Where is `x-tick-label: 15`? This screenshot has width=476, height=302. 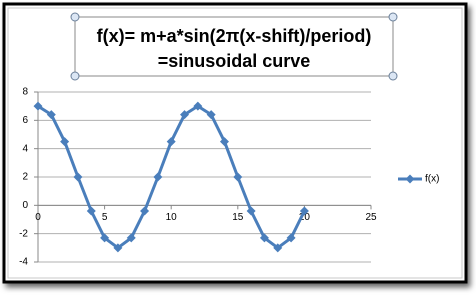
x-tick-label: 15 is located at coordinates (238, 217).